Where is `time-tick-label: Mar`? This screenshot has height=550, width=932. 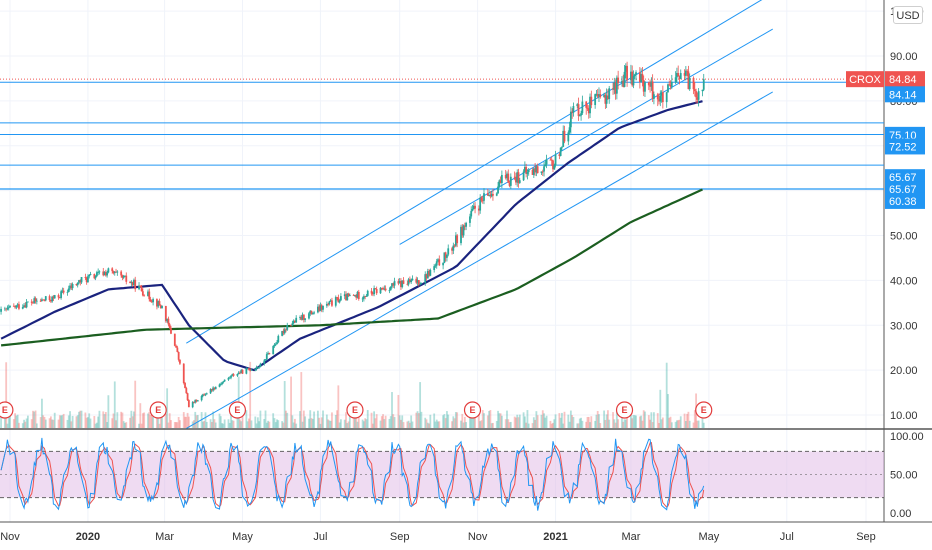
time-tick-label: Mar is located at coordinates (164, 537).